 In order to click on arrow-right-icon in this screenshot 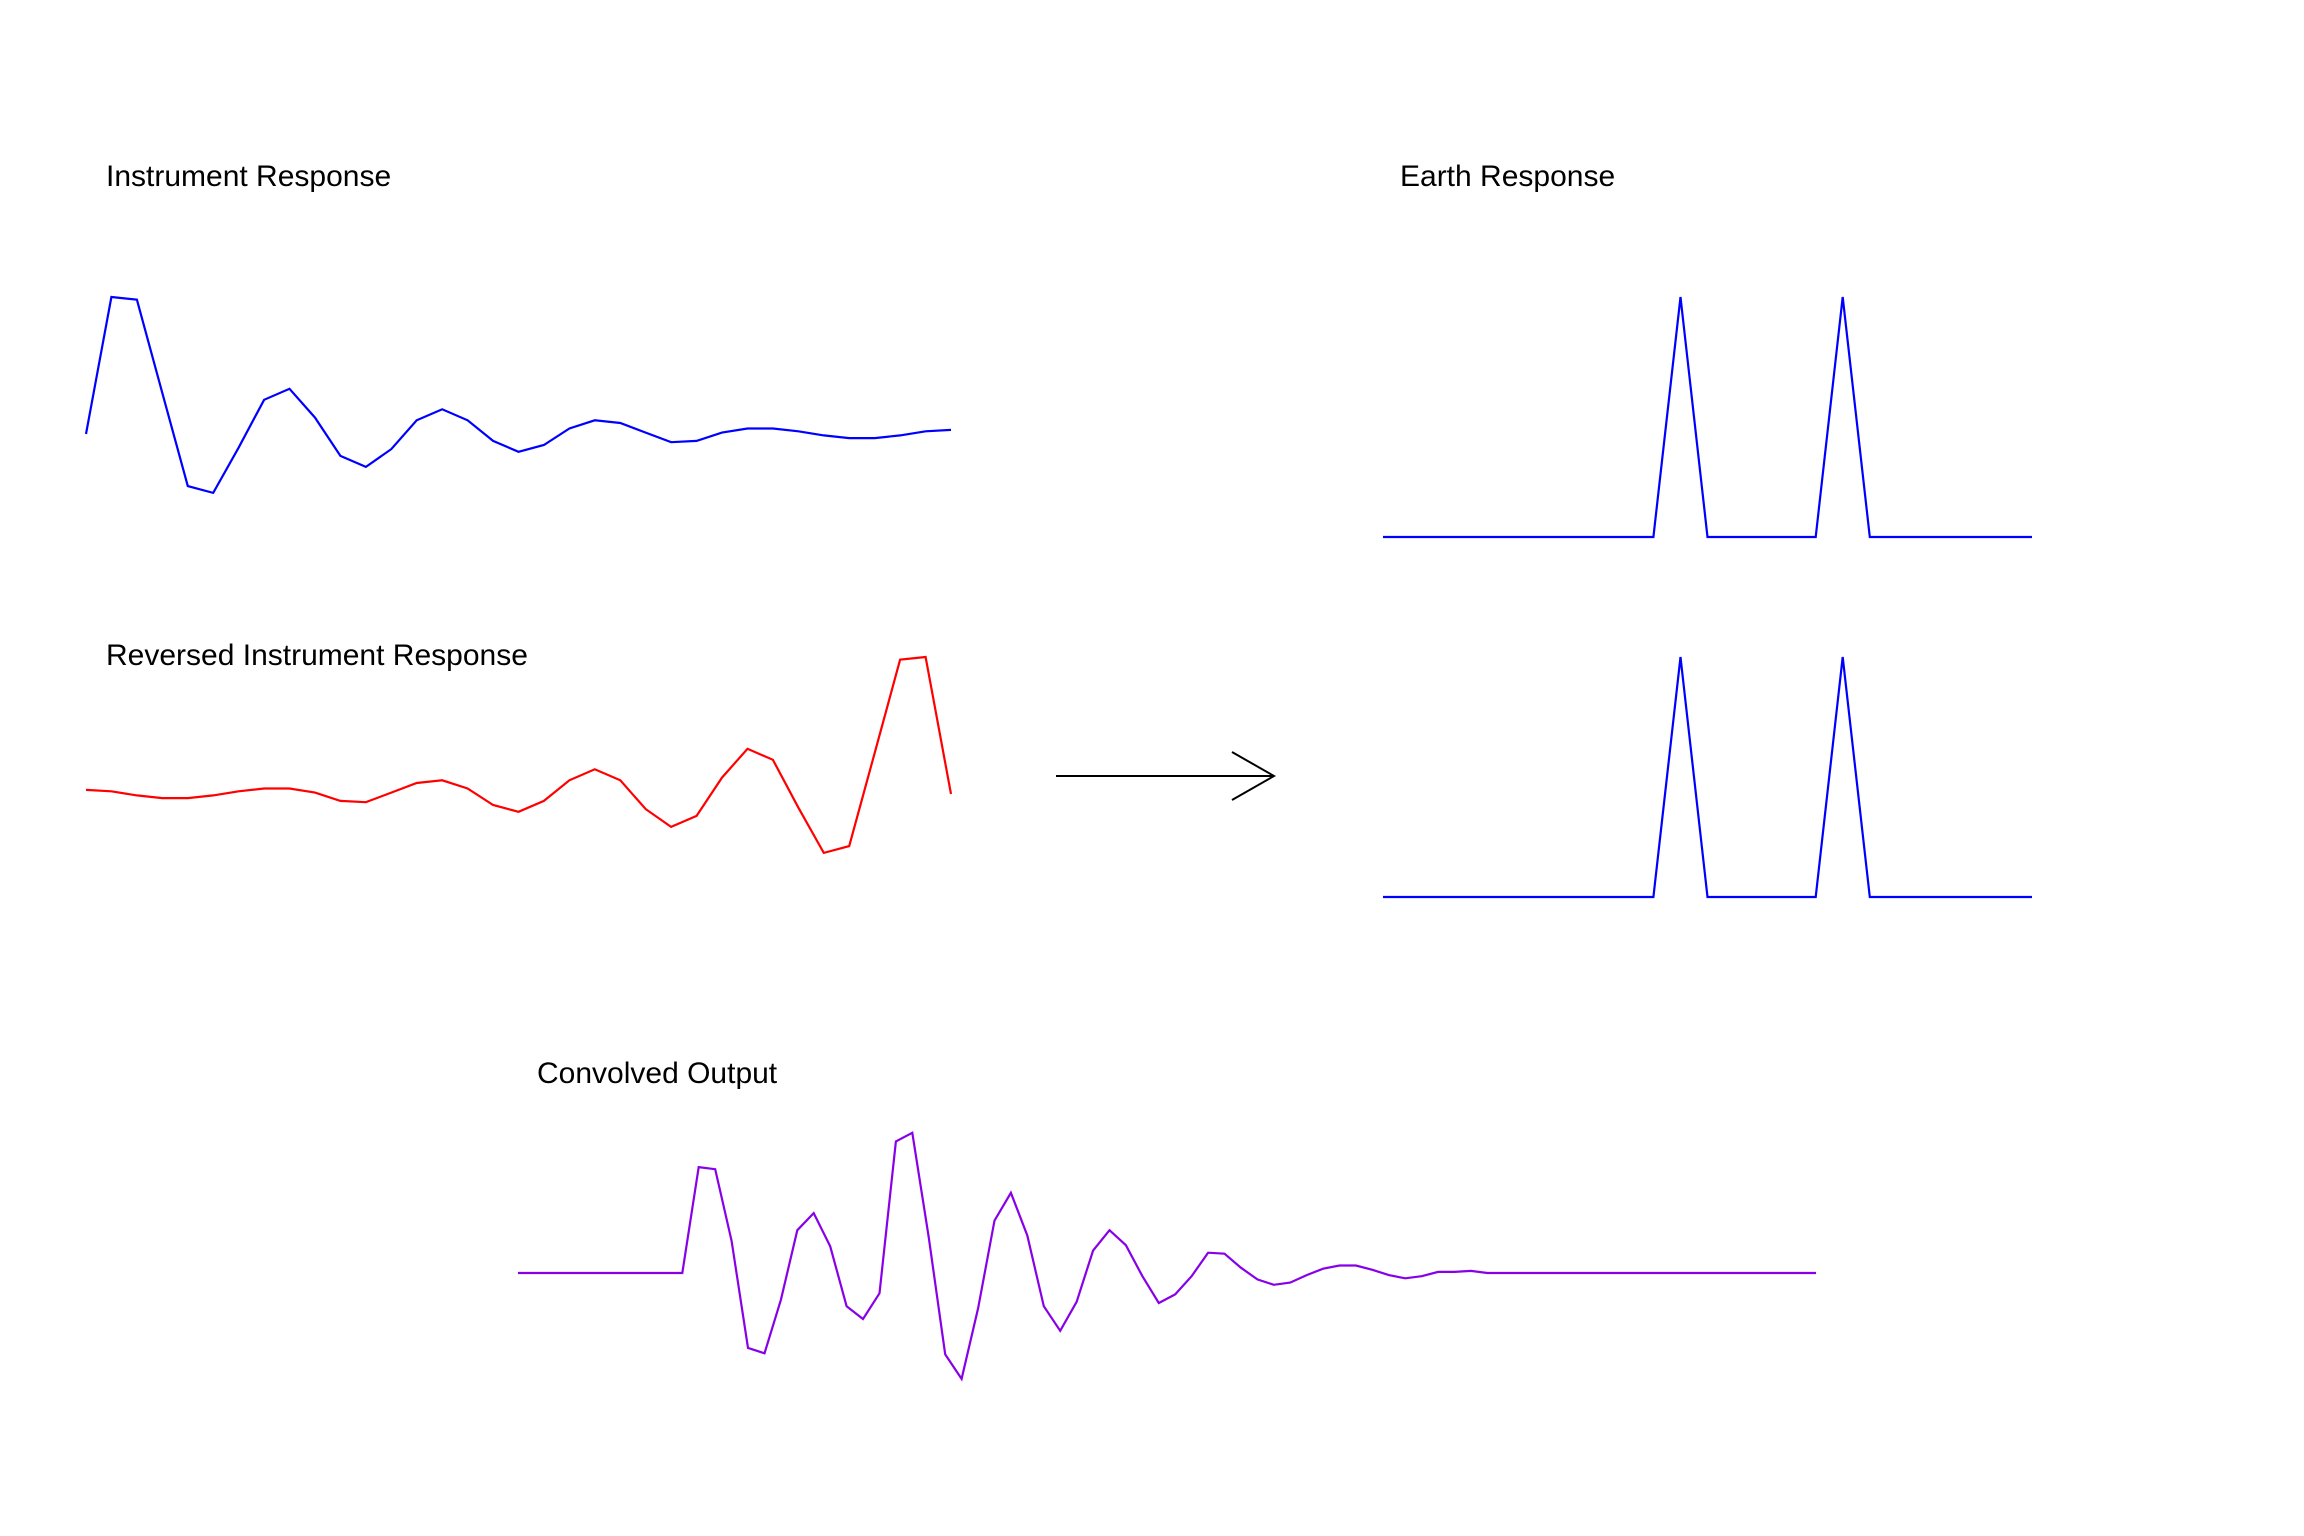, I will do `click(1166, 776)`.